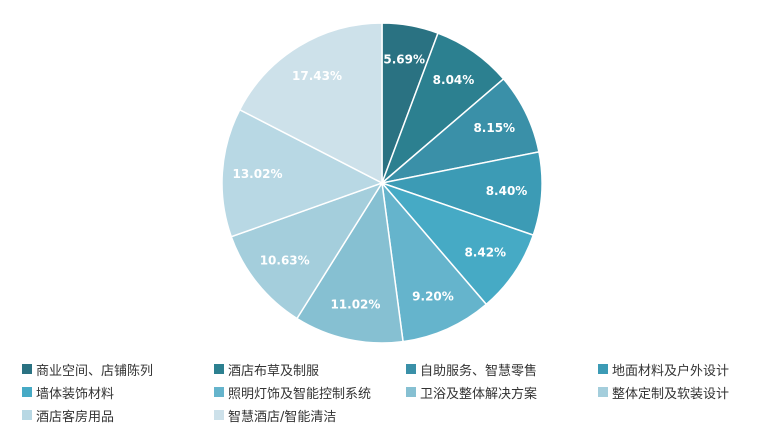  I want to click on pie-slice-label-5: 9.20%, so click(433, 296).